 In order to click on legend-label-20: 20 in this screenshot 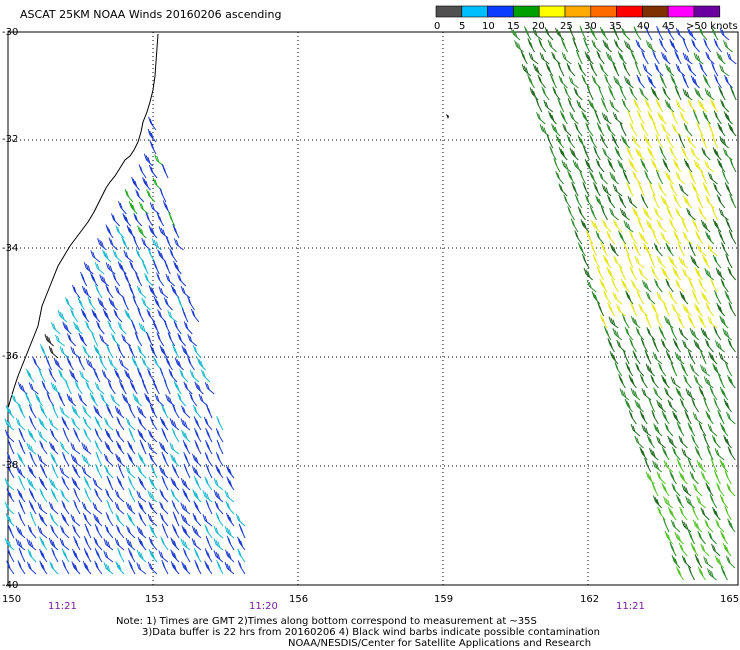, I will do `click(538, 26)`.